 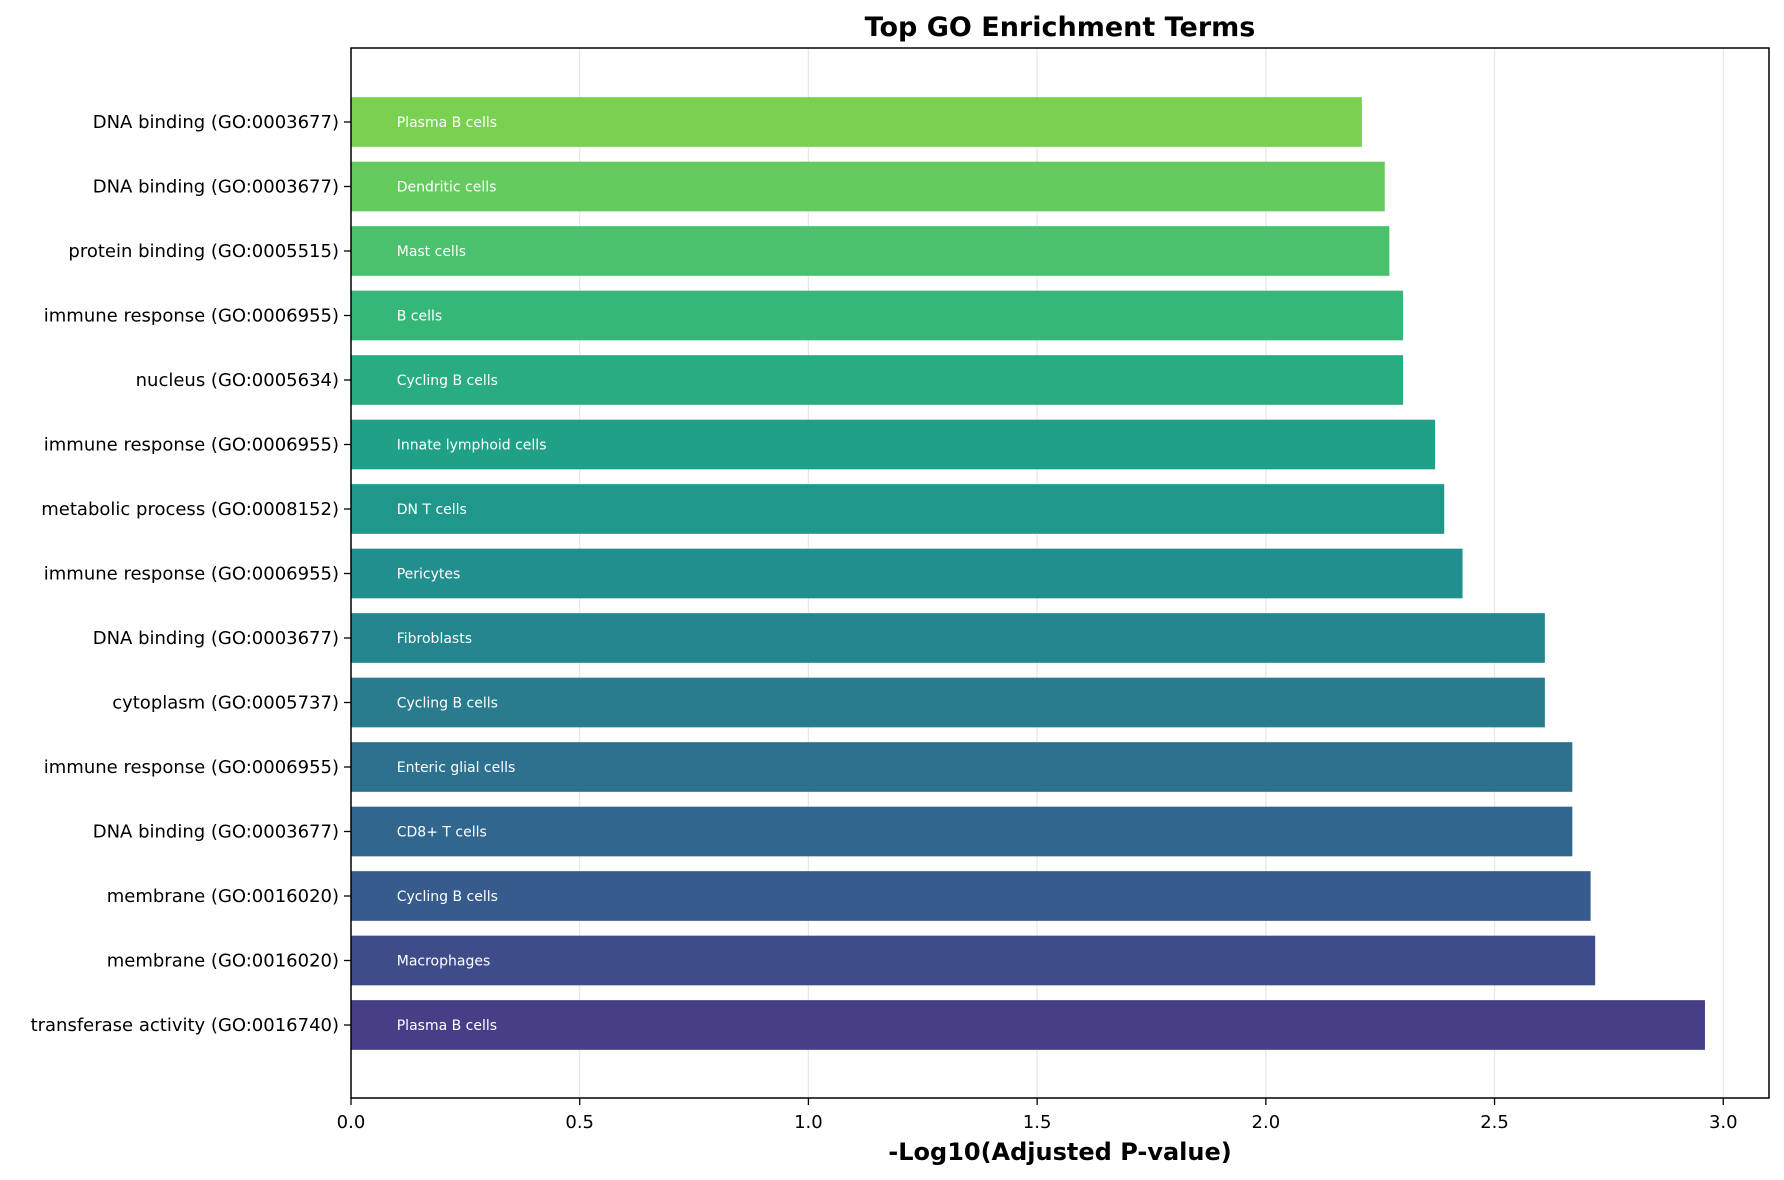 What do you see at coordinates (1723, 1122) in the screenshot?
I see `x-tick-label: 3.0` at bounding box center [1723, 1122].